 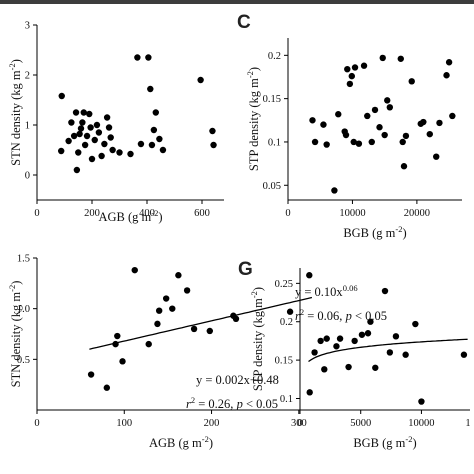 I want to click on x-tick-label: 20000, so click(x=417, y=213).